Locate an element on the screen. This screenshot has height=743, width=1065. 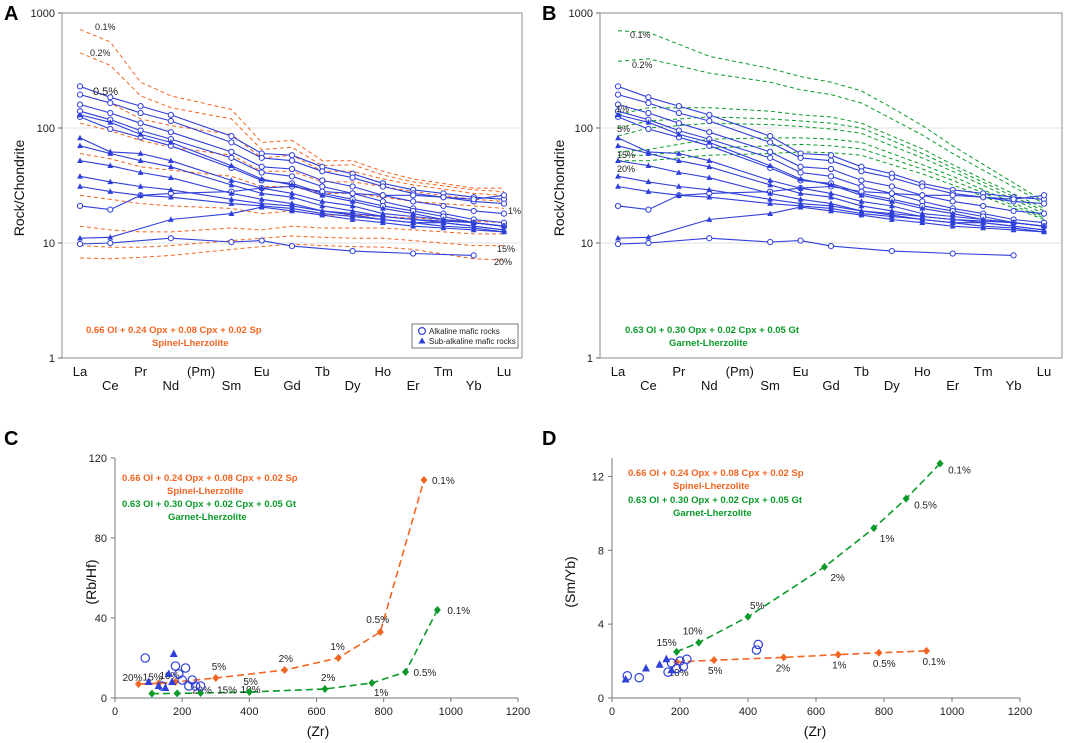
panel-a-melt-label: 1% is located at coordinates (514, 211).